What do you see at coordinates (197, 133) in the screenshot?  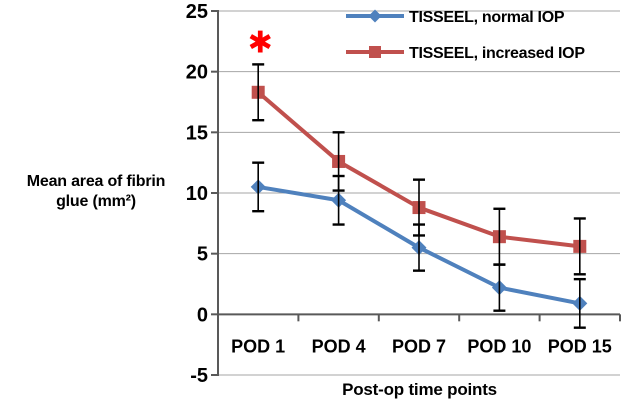 I see `y-tick-label-15: 15` at bounding box center [197, 133].